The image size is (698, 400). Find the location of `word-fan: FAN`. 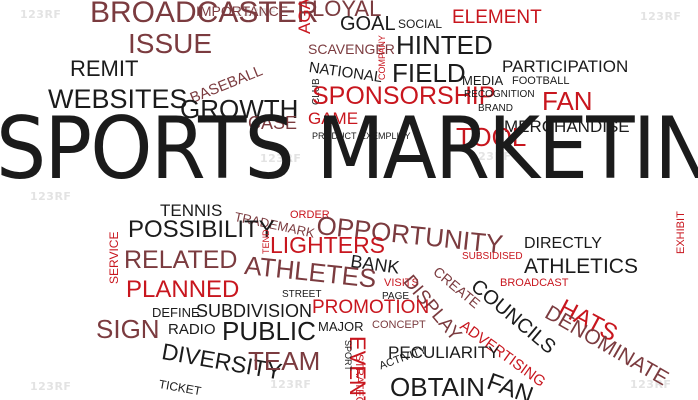

word-fan: FAN is located at coordinates (567, 101).